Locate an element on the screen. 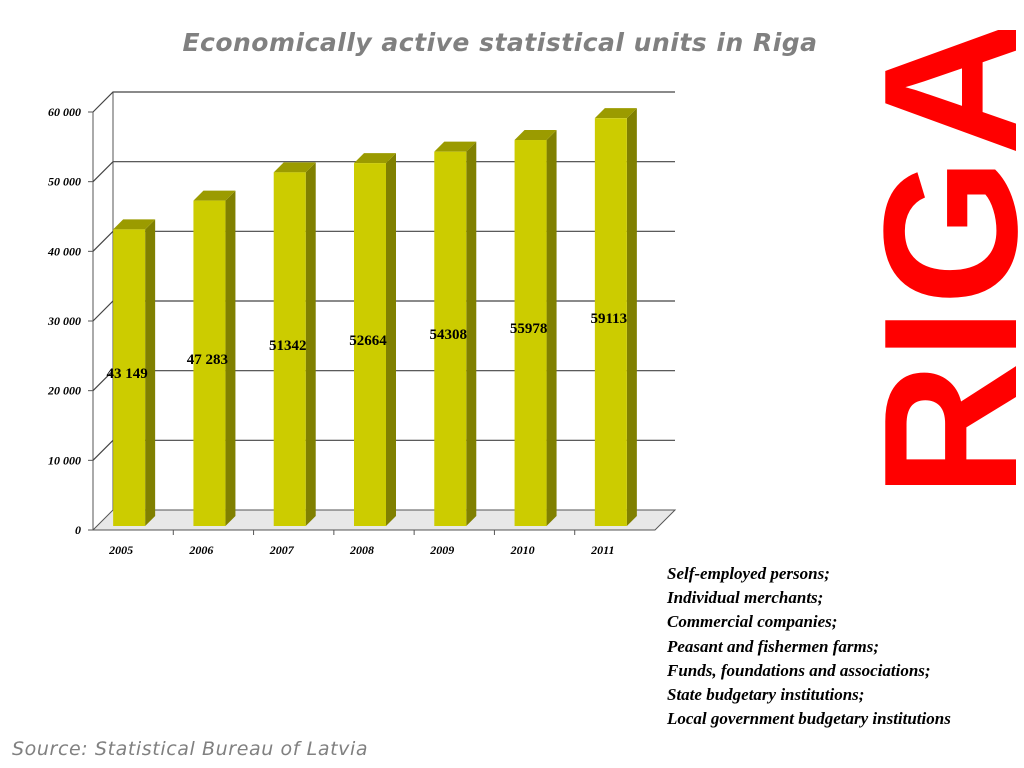  y-tick-label: 50 000 is located at coordinates (64, 182).